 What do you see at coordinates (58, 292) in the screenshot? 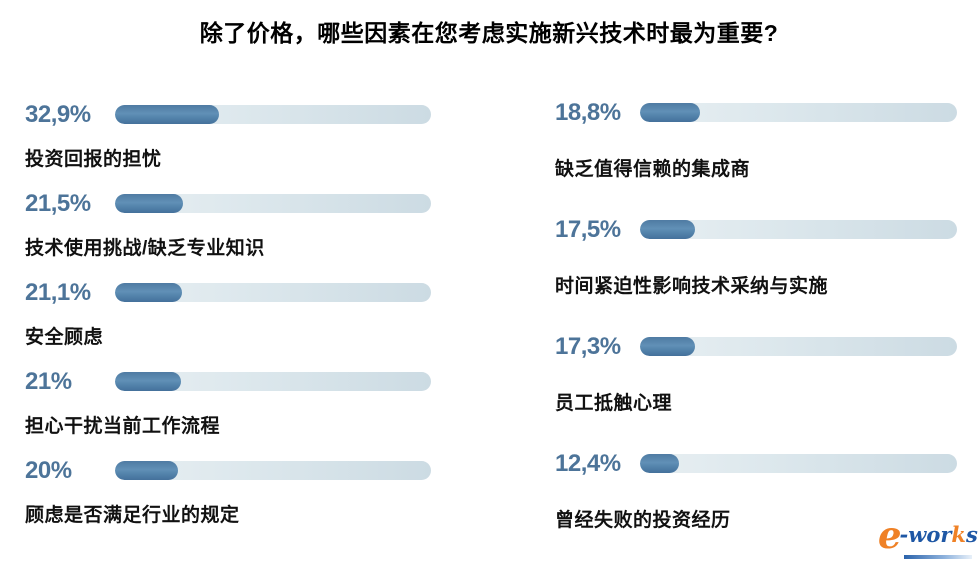
I see `bar-value-label: 21,1%` at bounding box center [58, 292].